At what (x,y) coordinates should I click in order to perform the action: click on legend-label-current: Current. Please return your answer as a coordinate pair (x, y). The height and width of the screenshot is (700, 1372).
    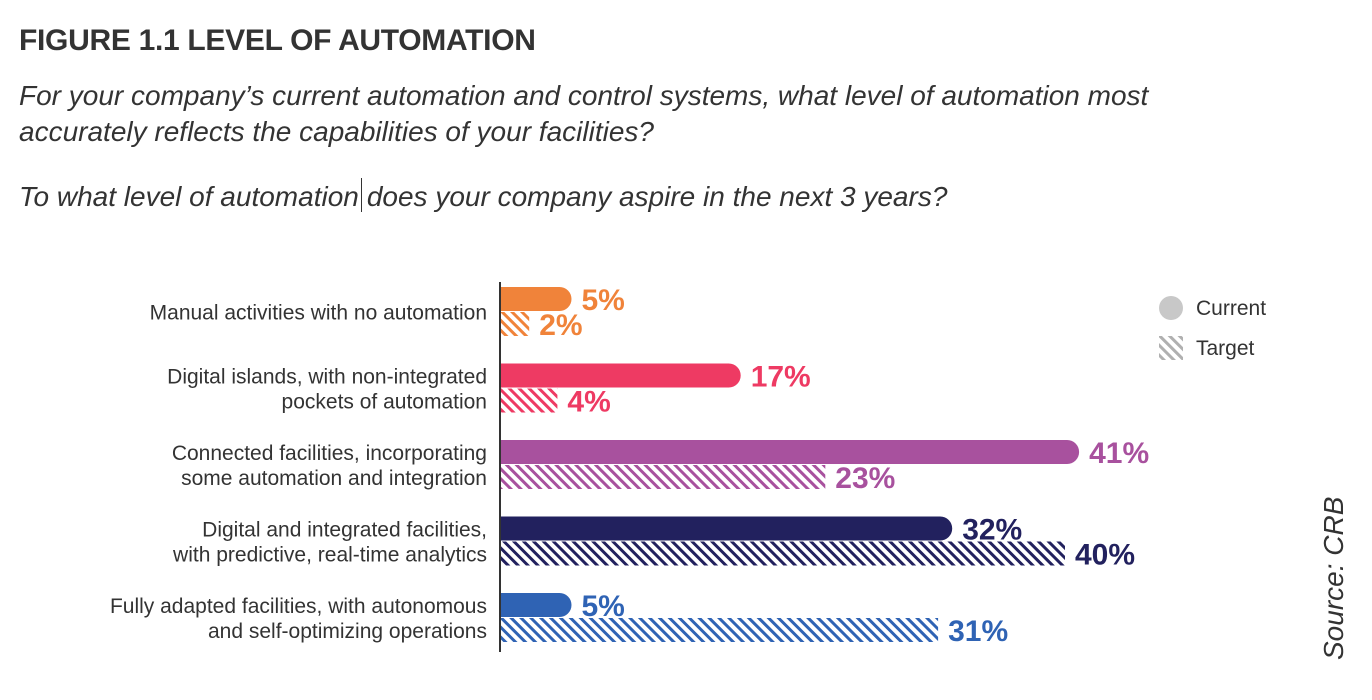
    Looking at the image, I should click on (1231, 308).